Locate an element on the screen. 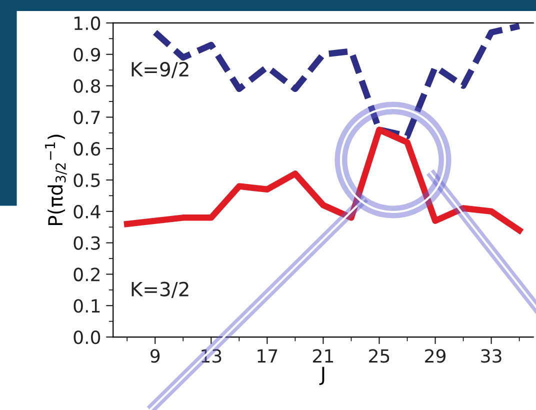  x-tick-label: 9 is located at coordinates (155, 356).